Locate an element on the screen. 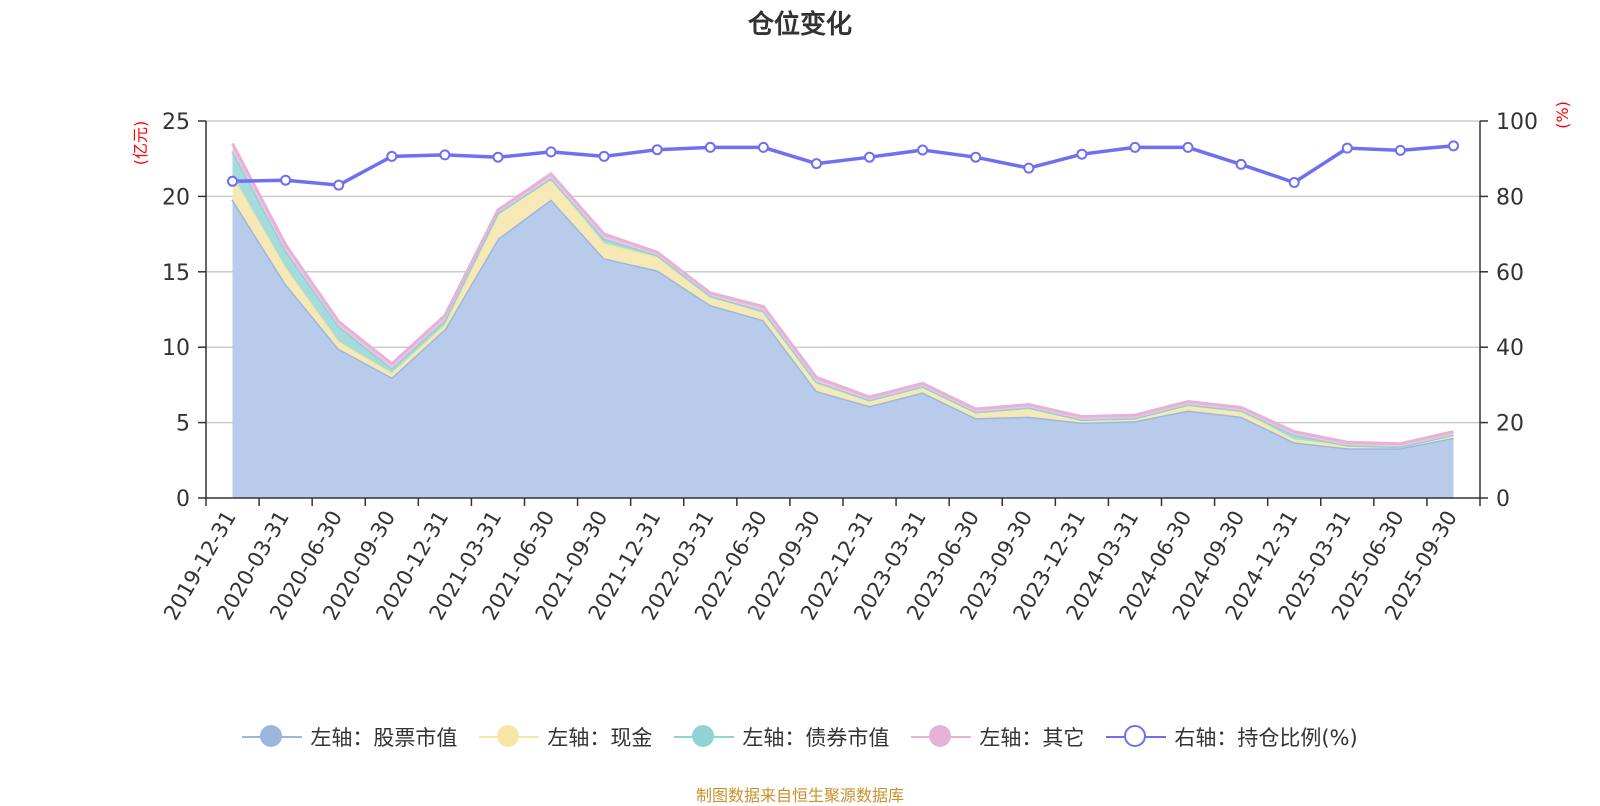  legend-label: 右轴：持仓比例(%) is located at coordinates (1266, 738).